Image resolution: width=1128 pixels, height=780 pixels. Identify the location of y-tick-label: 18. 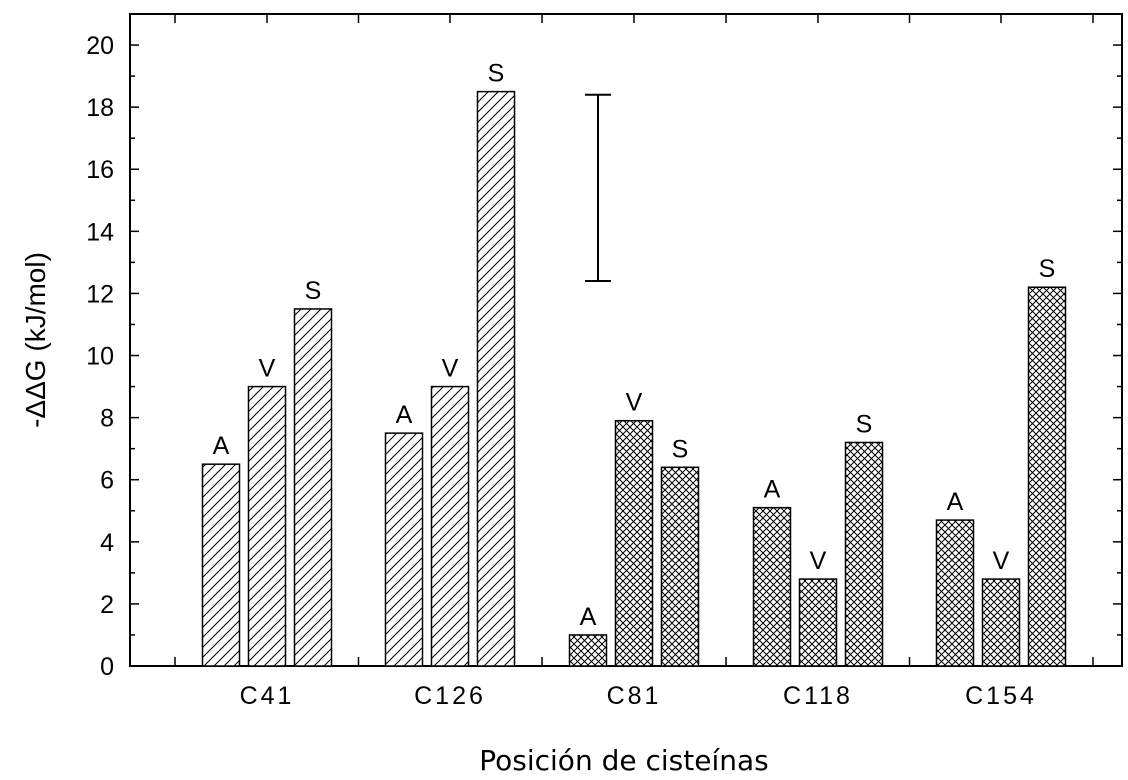
(100, 108).